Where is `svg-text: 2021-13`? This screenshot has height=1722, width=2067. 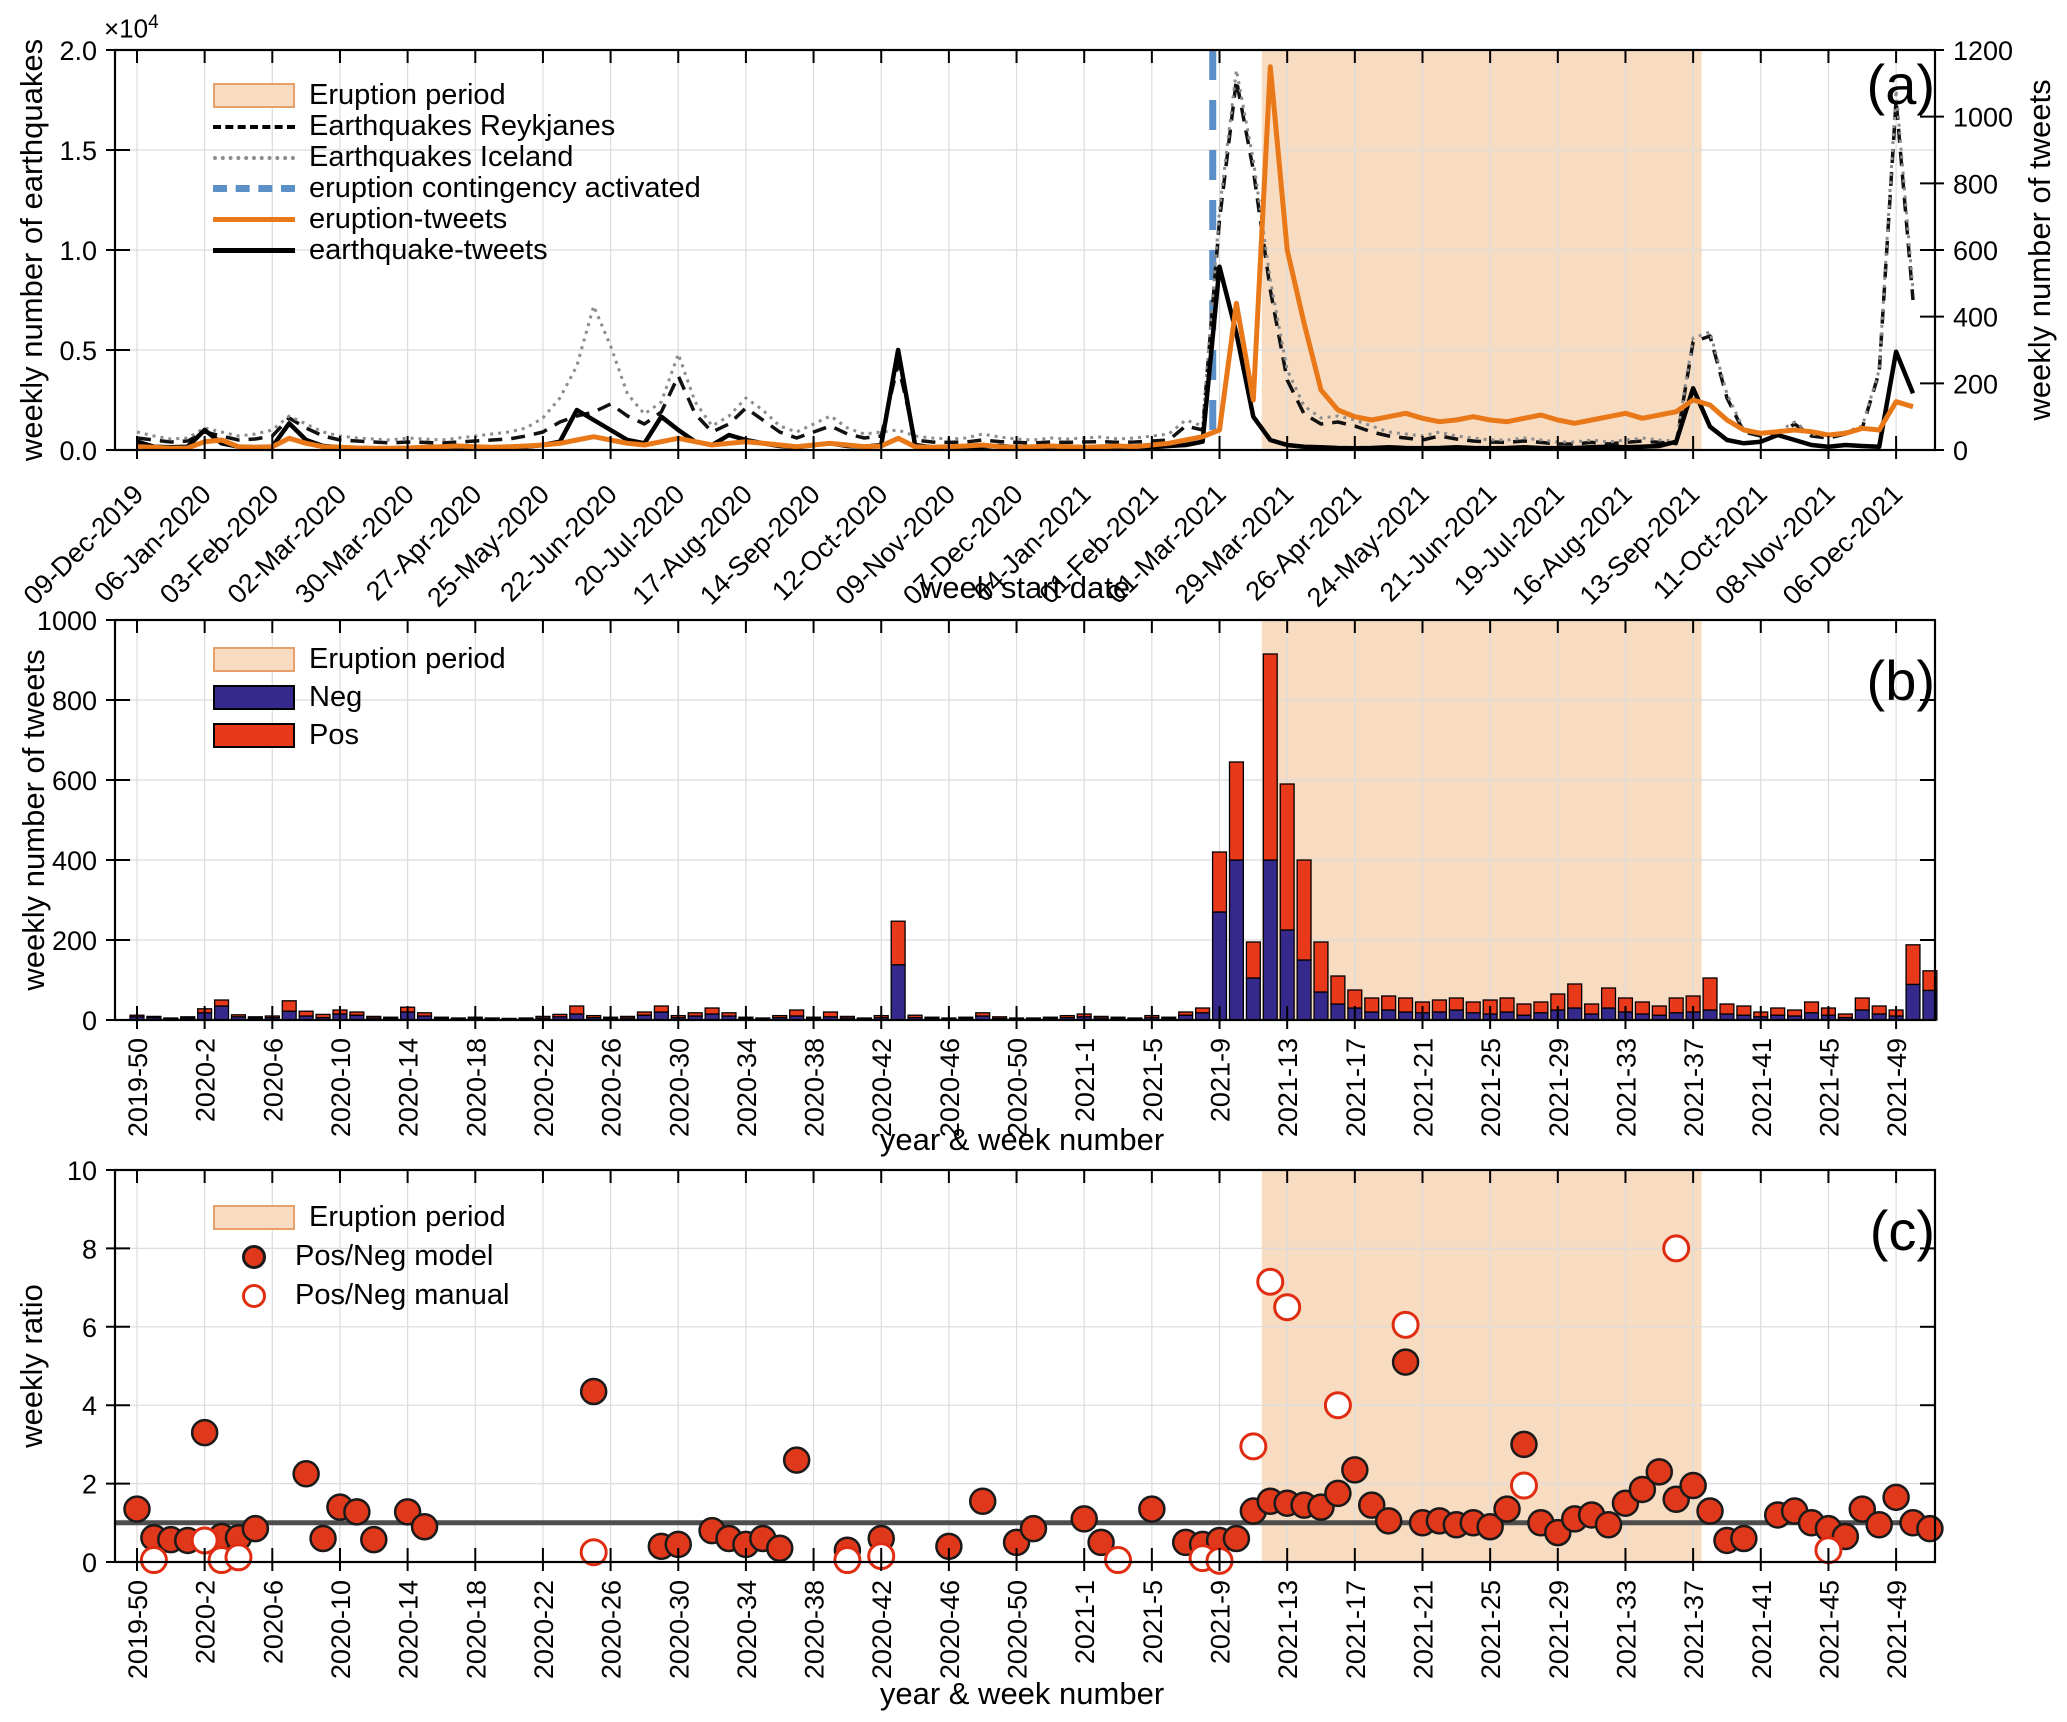 svg-text: 2021-13 is located at coordinates (1288, 1629).